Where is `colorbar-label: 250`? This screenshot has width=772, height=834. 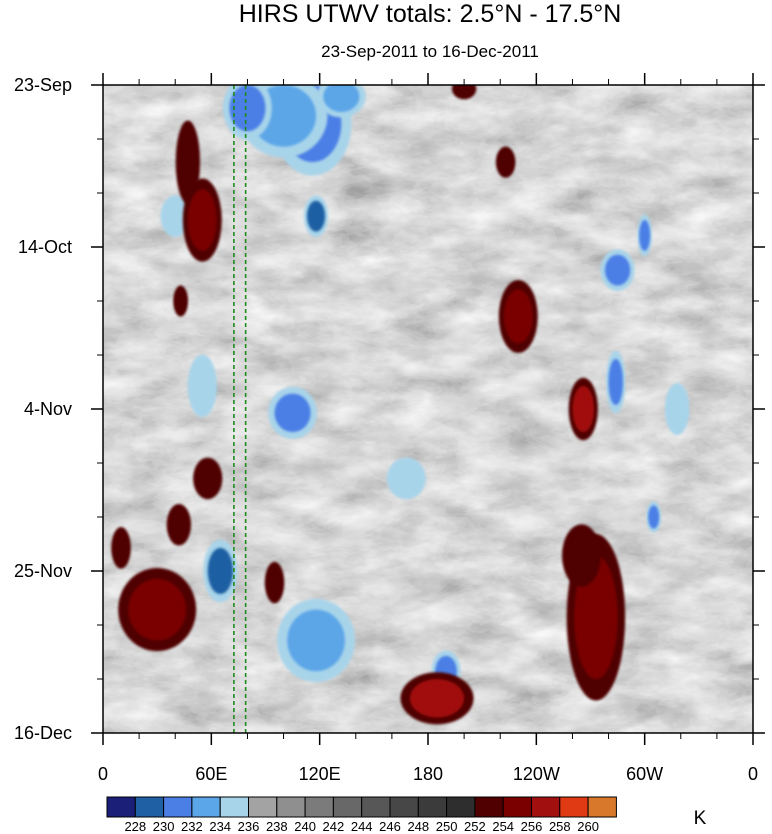 colorbar-label: 250 is located at coordinates (447, 826).